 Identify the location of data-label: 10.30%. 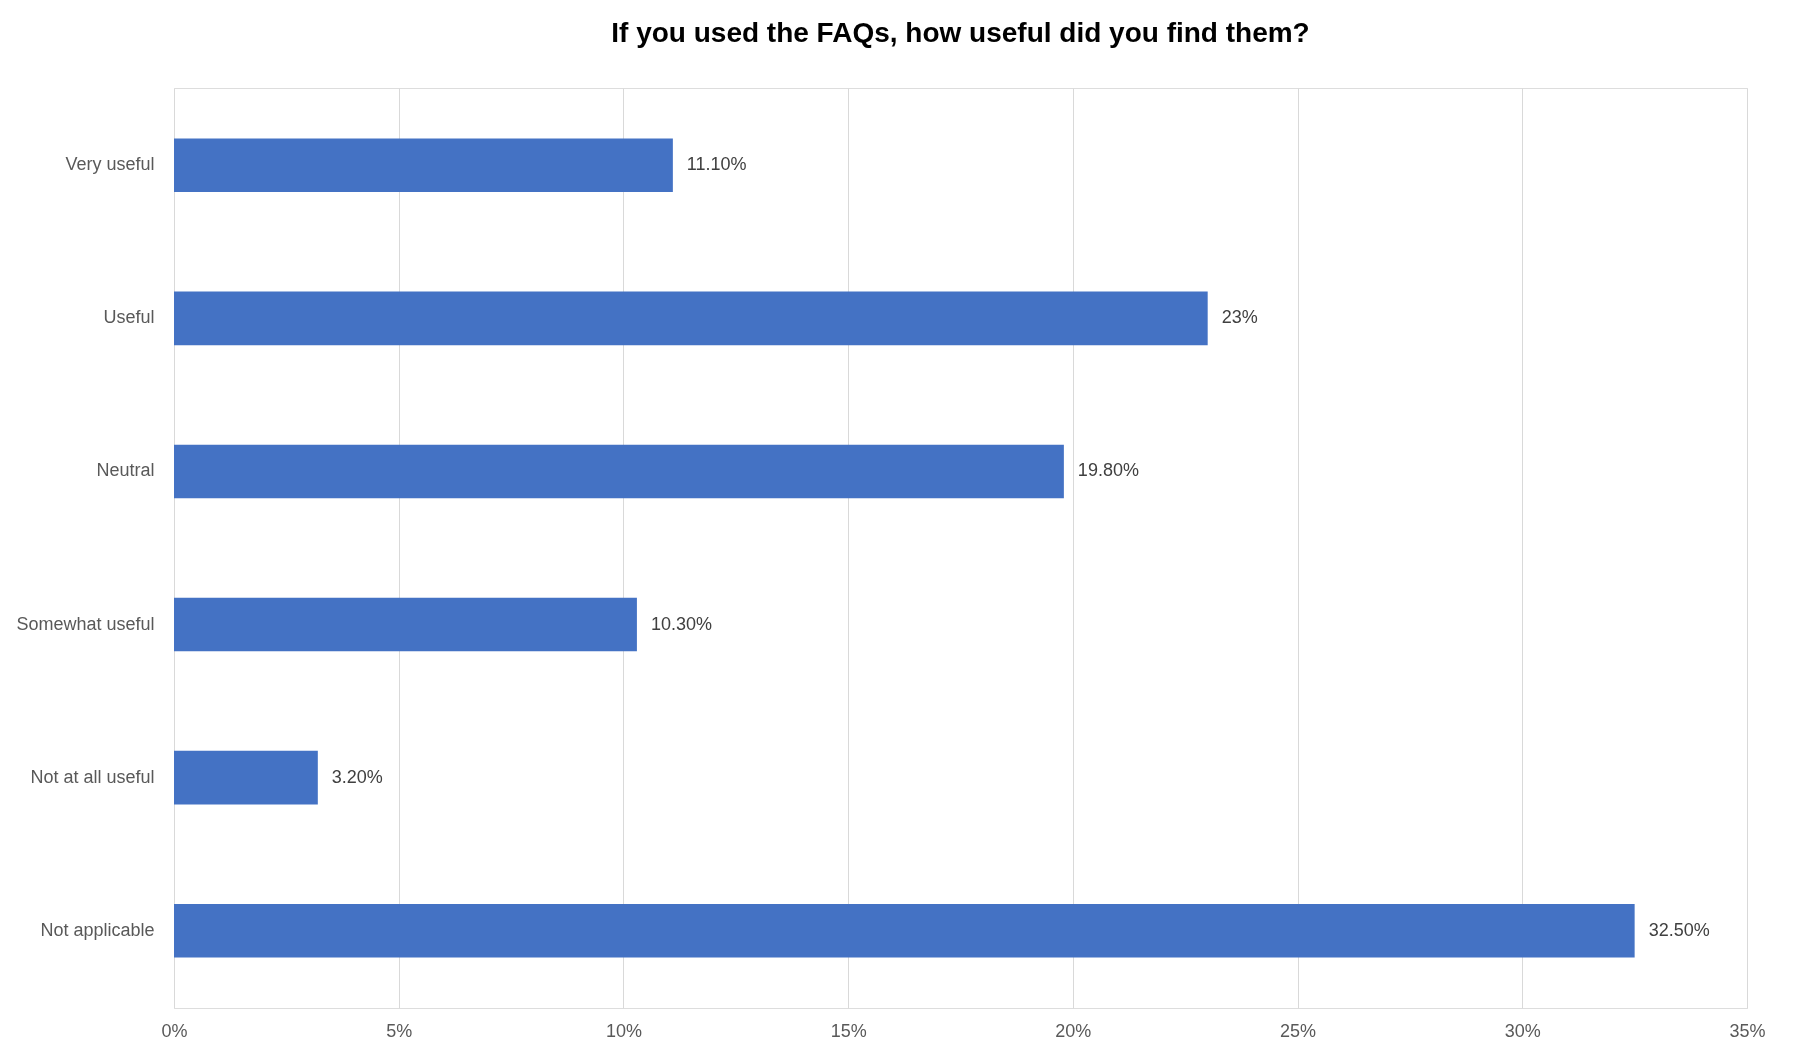
(681, 623).